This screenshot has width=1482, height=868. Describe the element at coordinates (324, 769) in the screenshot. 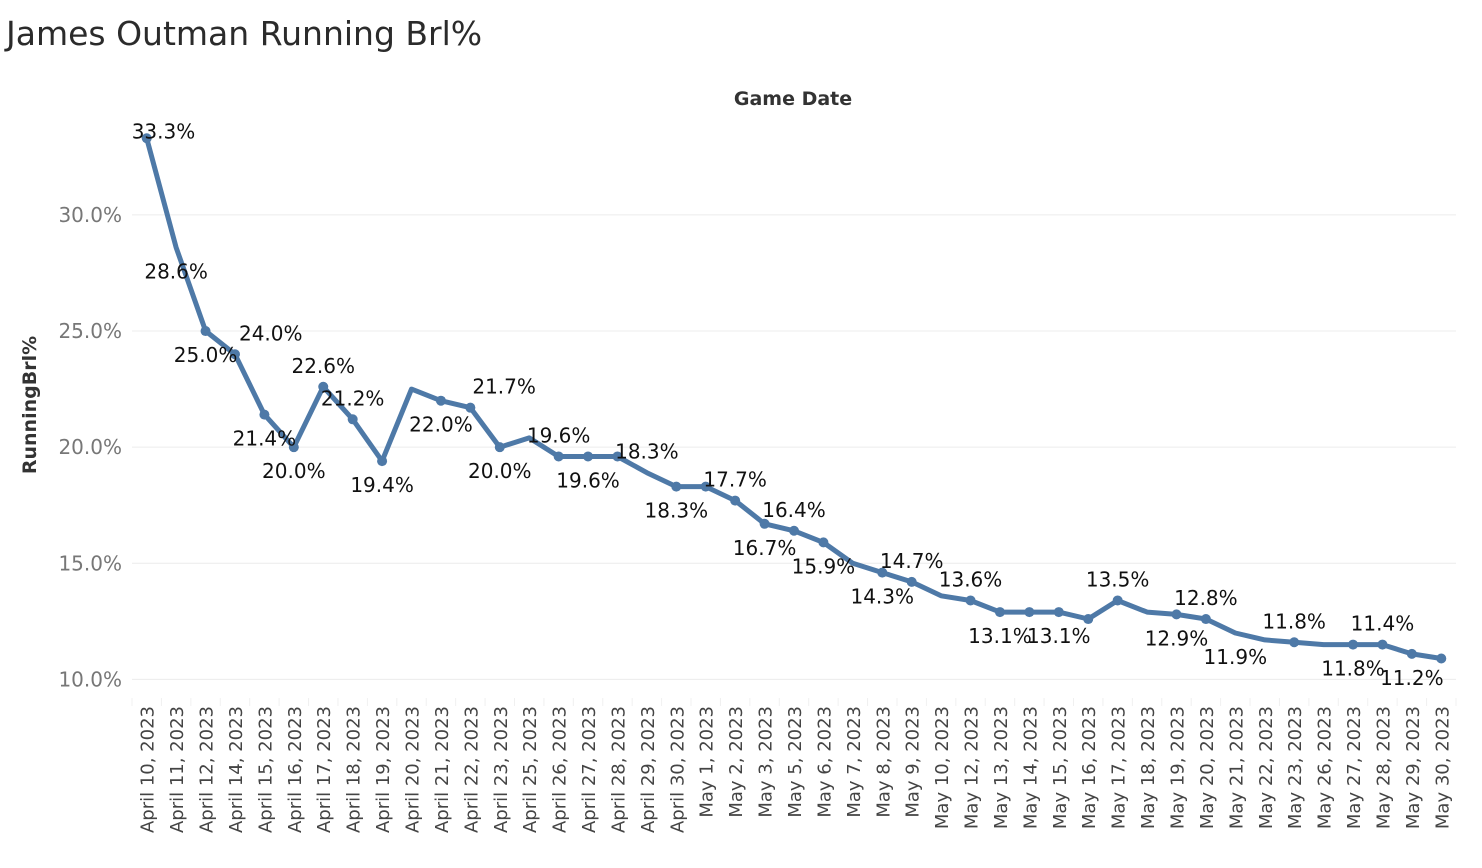

I see `x-tick-label: April 17, 2023` at that location.